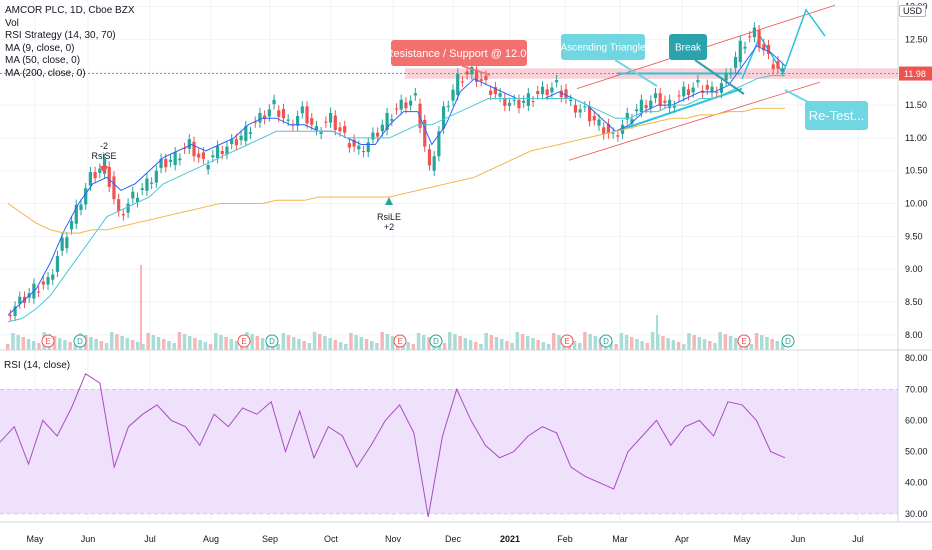 Image resolution: width=932 pixels, height=550 pixels. Describe the element at coordinates (45, 73) in the screenshot. I see `indicator-ma200: MA (200, close, 0)` at that location.